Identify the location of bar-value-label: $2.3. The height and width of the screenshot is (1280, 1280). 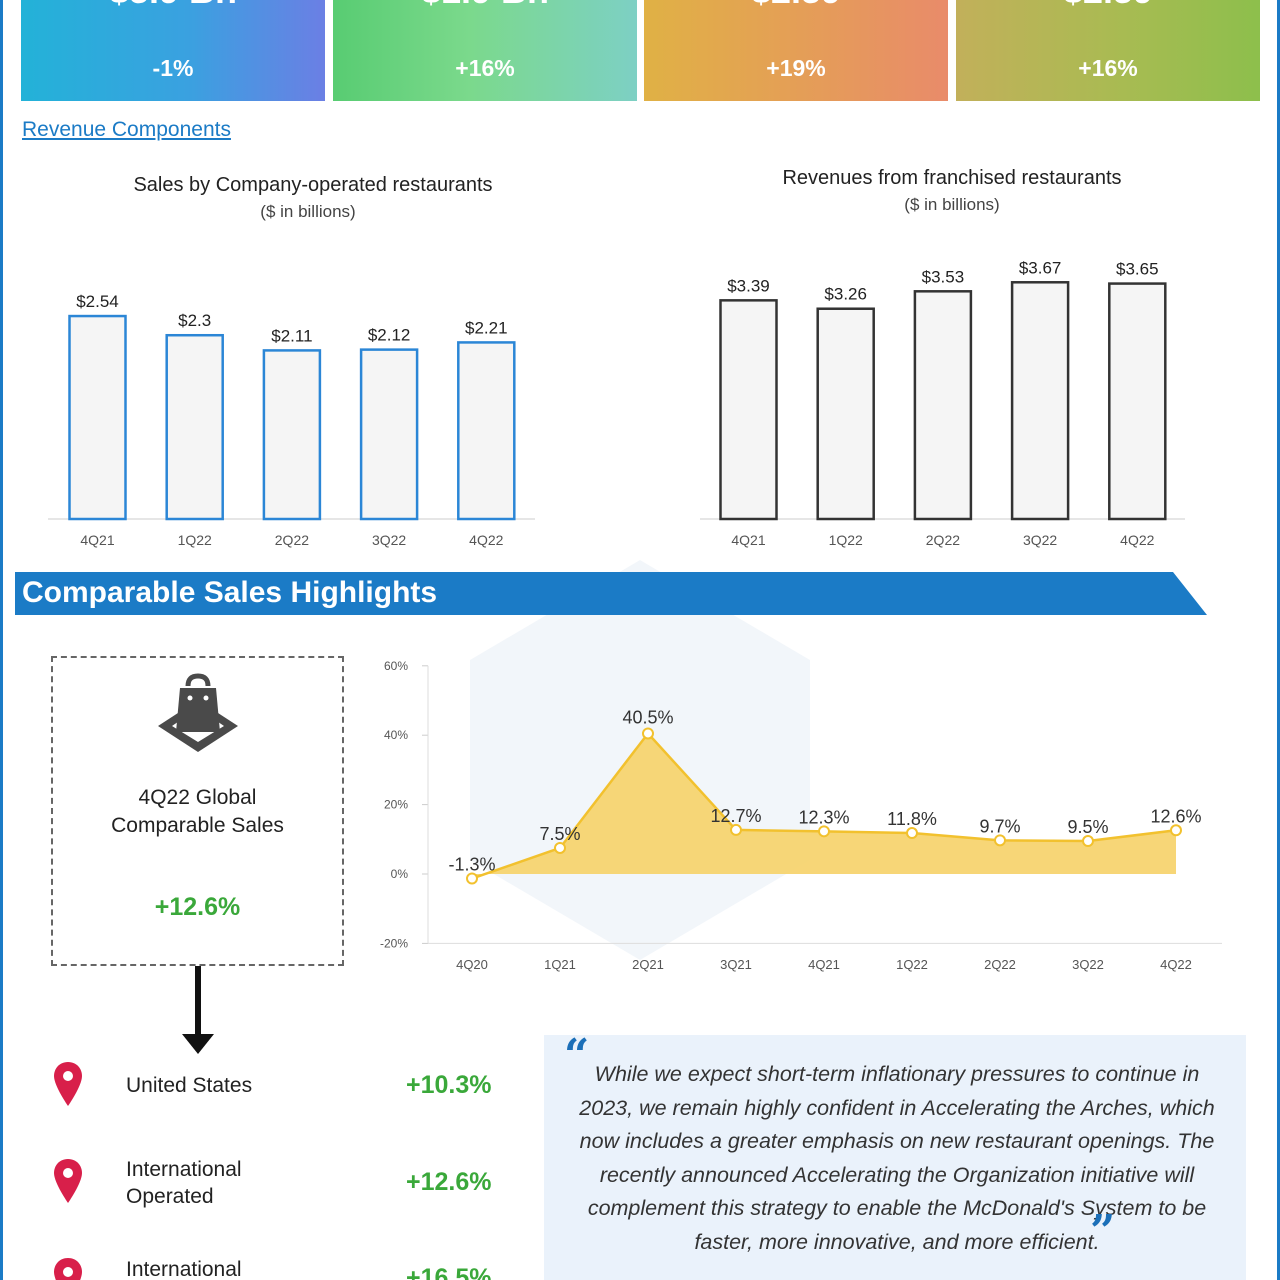
(194, 320).